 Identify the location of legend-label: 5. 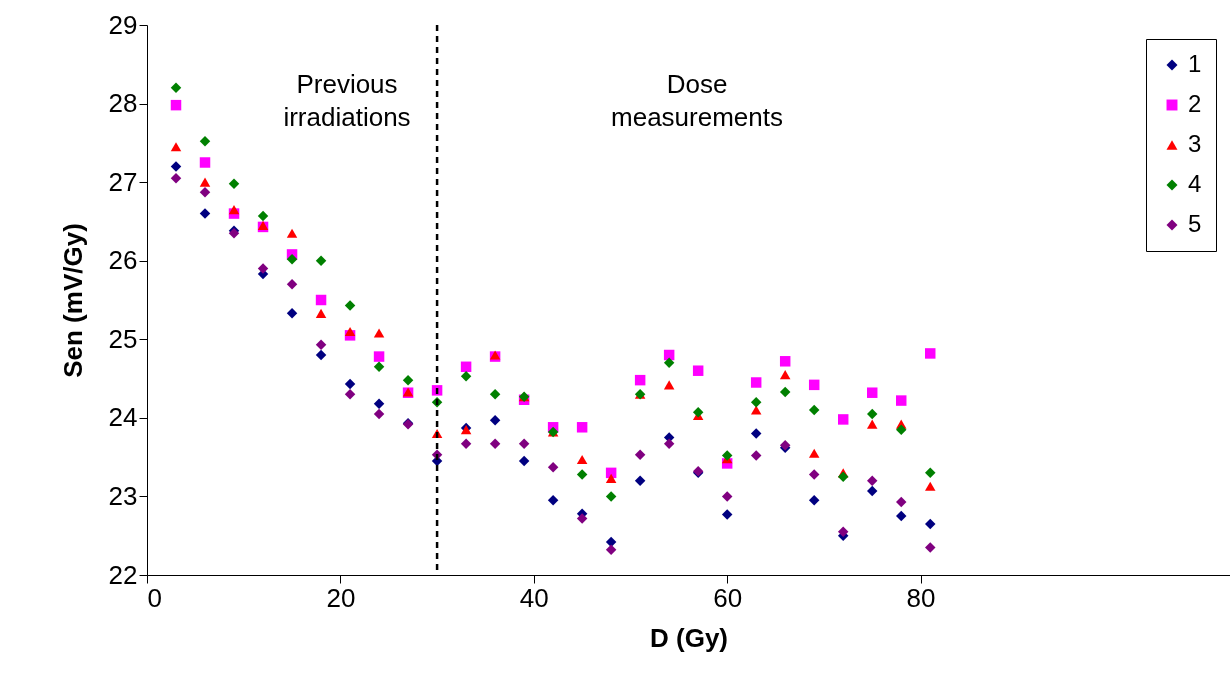
(1195, 223).